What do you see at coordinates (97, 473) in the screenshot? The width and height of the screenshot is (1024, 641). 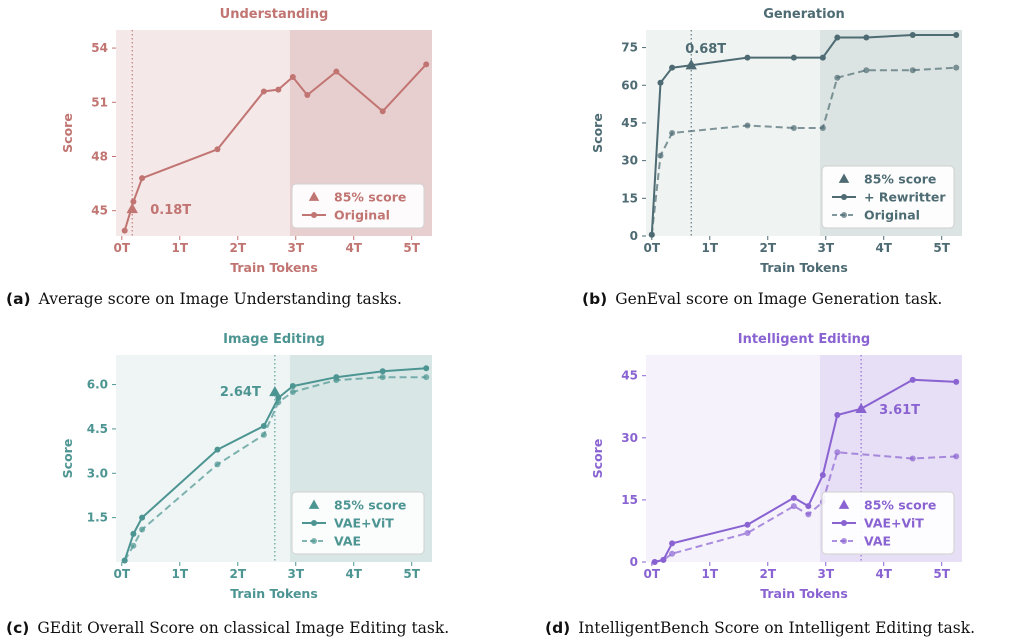 I see `y-tick-label: 3.0` at bounding box center [97, 473].